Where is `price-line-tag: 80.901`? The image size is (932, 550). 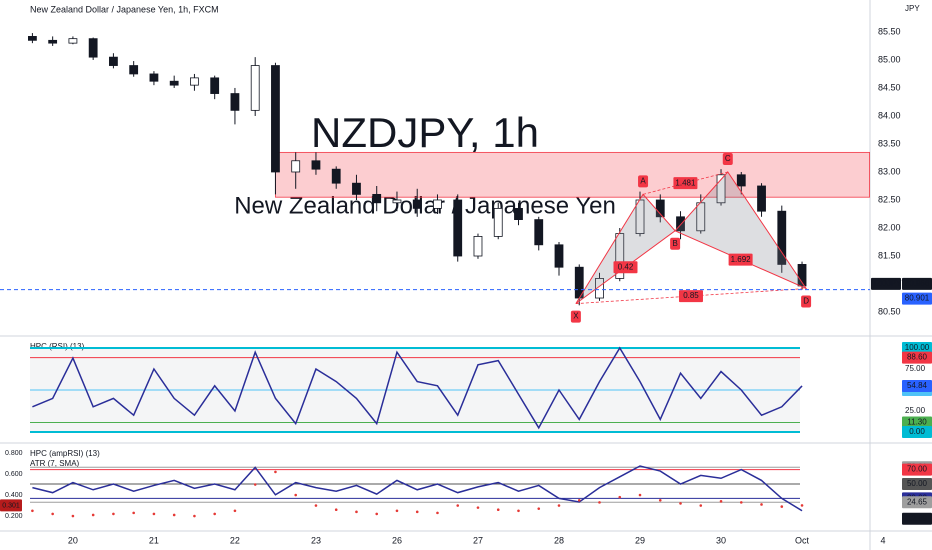 price-line-tag: 80.901 is located at coordinates (917, 298).